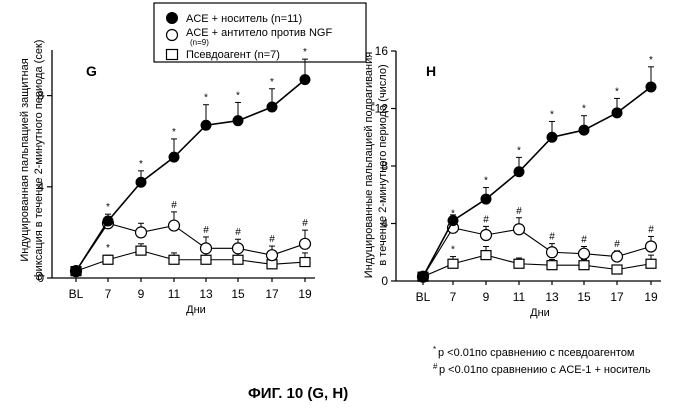 This screenshot has height=408, width=699. I want to click on figure-title: ФИГ. 10 (G, H), so click(298, 393).